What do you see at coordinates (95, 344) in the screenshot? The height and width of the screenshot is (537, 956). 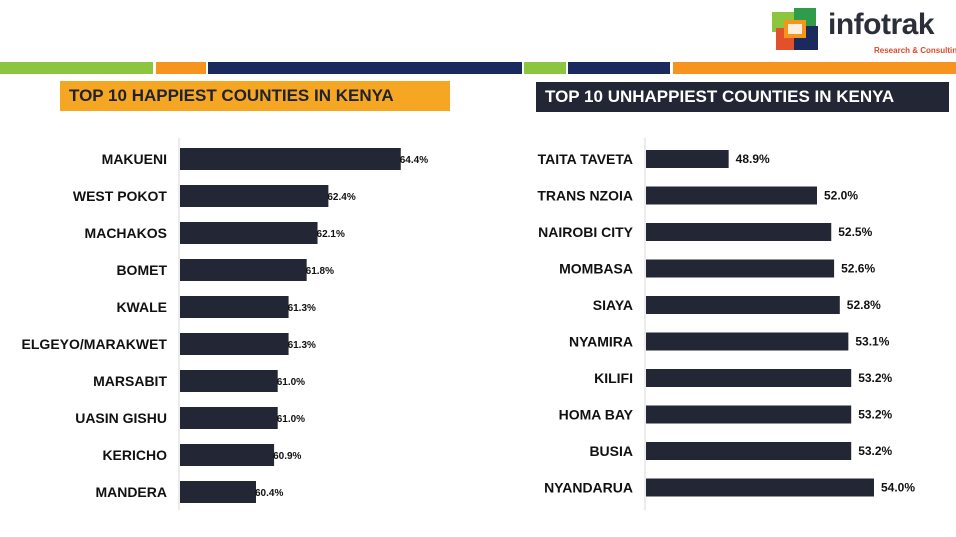 I see `category-label: ELGEYO/MARAKWET` at bounding box center [95, 344].